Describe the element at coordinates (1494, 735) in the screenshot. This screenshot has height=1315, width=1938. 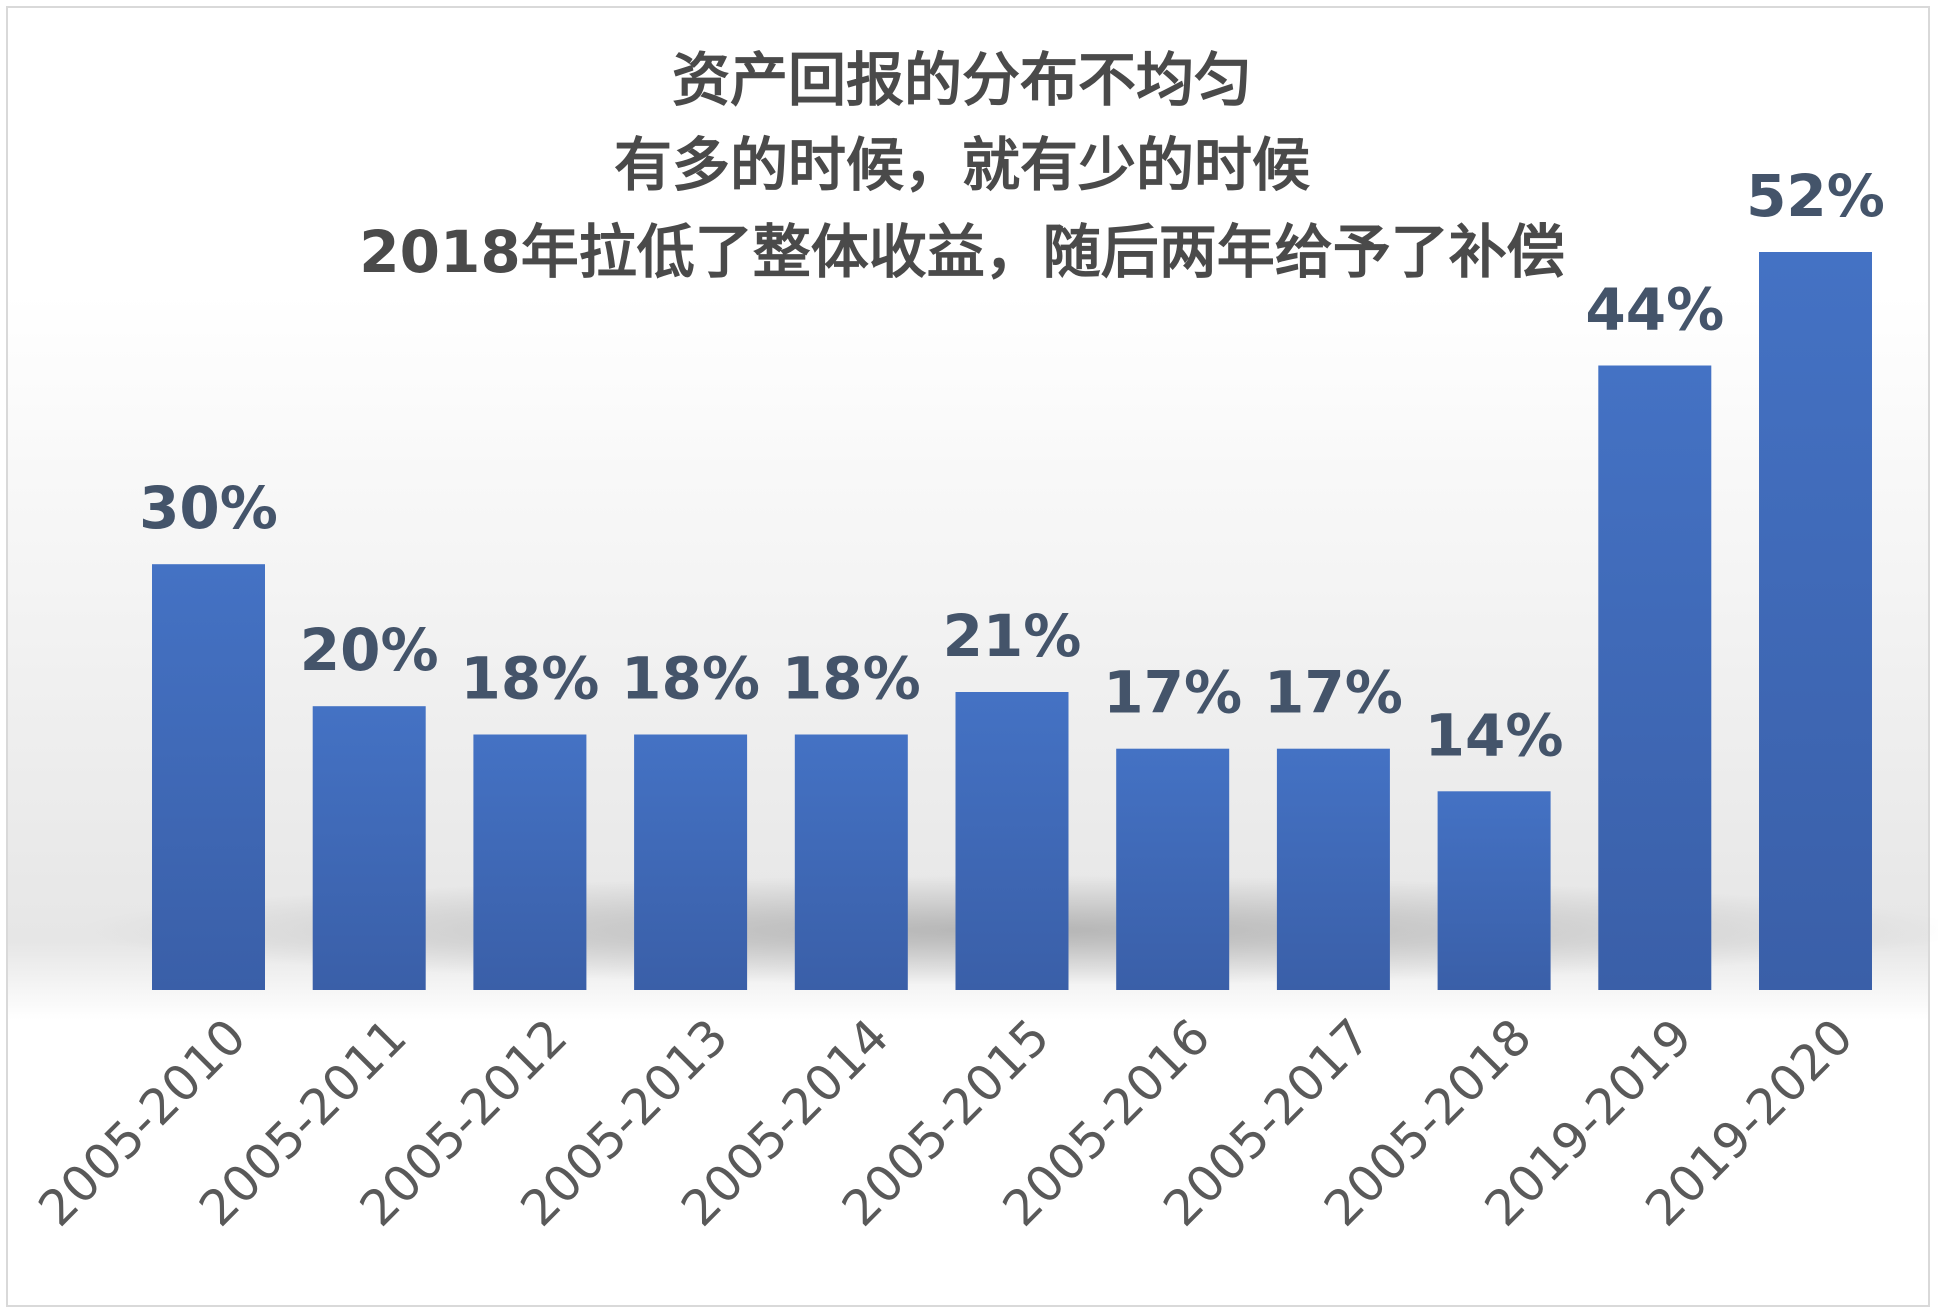
I see `data-label-2005-2018: 14%` at that location.